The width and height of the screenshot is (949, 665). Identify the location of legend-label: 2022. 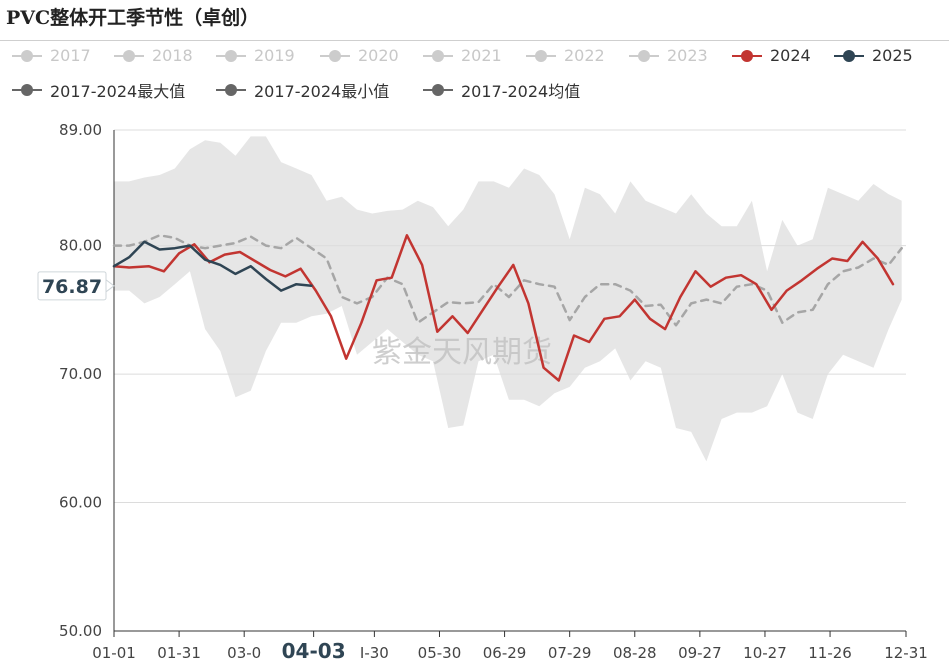
(584, 55).